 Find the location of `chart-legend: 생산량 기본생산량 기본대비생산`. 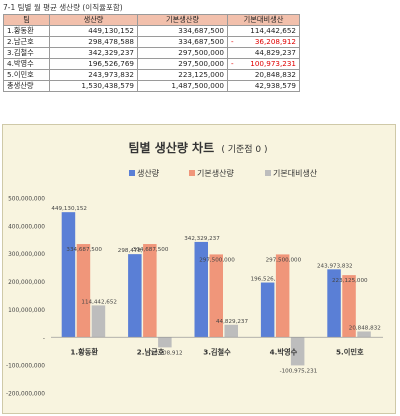

chart-legend: 생산량 기본생산량 기본대비생산 is located at coordinates (223, 173).